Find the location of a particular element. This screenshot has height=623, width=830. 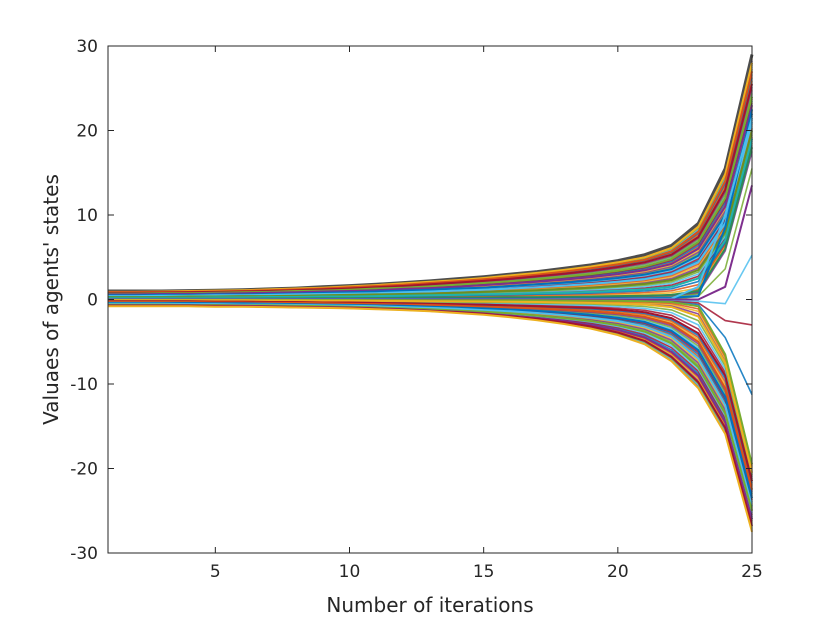

x-tick-label: 15 is located at coordinates (484, 572).